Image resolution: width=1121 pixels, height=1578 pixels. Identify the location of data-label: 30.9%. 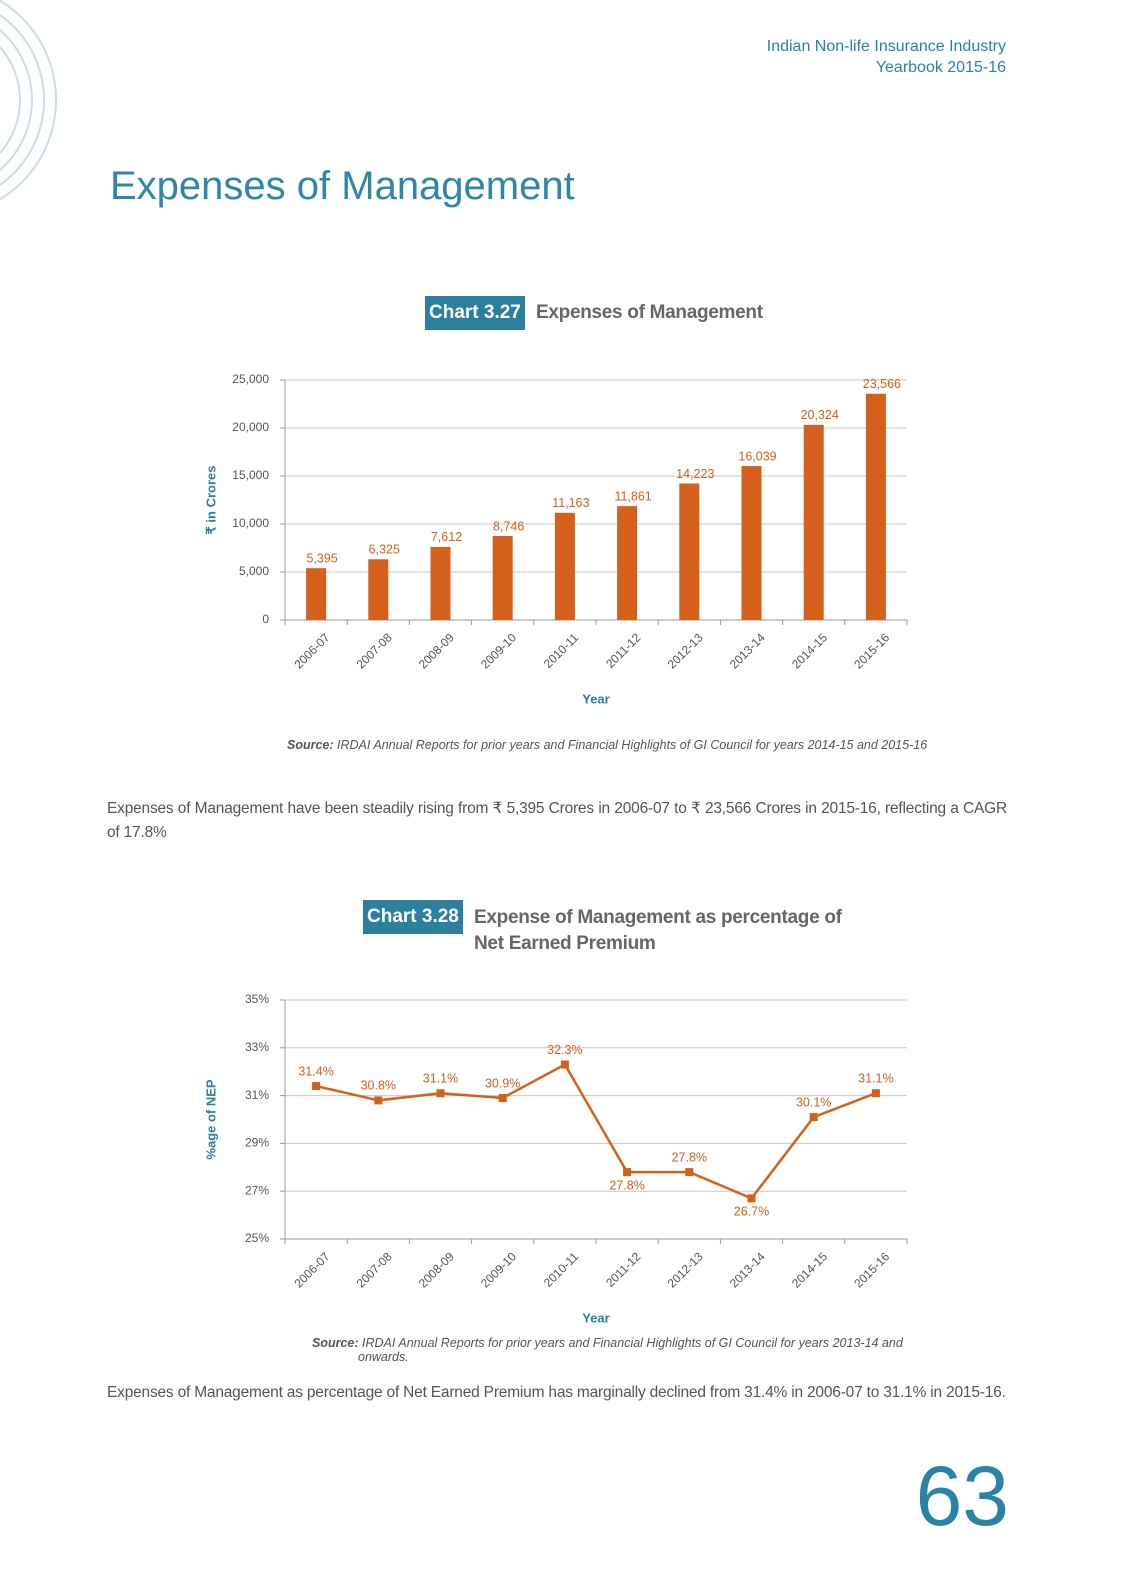
(502, 1083).